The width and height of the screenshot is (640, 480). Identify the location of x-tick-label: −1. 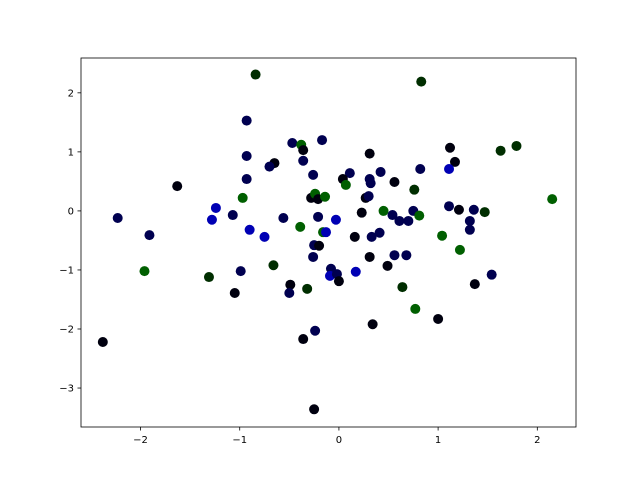
(239, 440).